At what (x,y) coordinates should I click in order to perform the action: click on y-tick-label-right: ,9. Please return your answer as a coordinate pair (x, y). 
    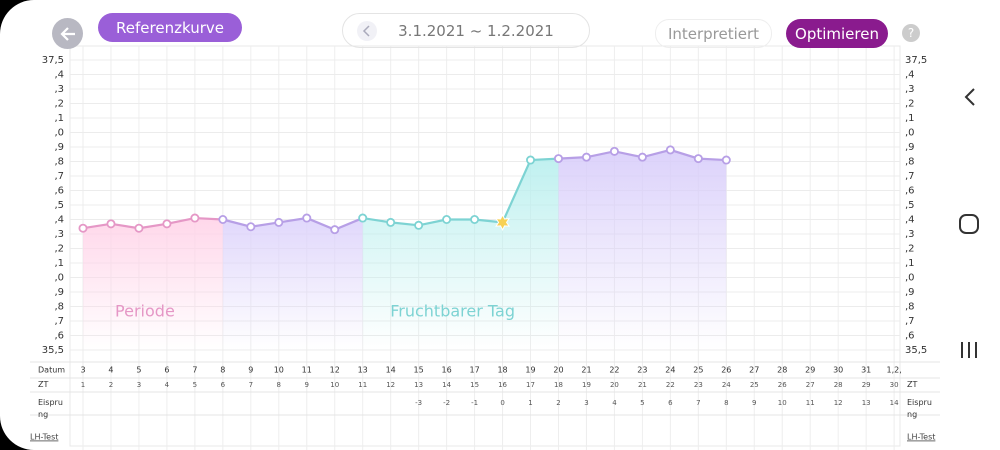
    Looking at the image, I should click on (910, 147).